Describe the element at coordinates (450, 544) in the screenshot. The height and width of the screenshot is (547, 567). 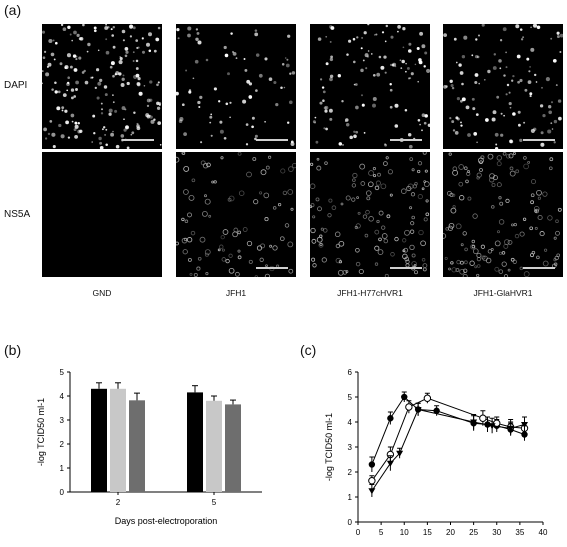
I see `x-axis-label: Days post-infection` at that location.